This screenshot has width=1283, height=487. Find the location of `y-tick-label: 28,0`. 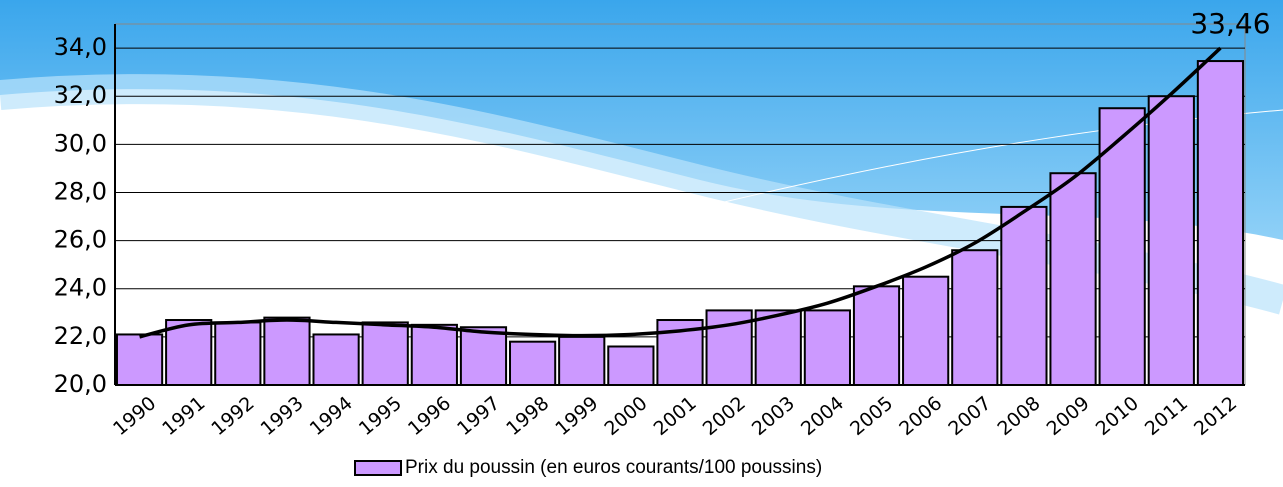

y-tick-label: 28,0 is located at coordinates (80, 191).